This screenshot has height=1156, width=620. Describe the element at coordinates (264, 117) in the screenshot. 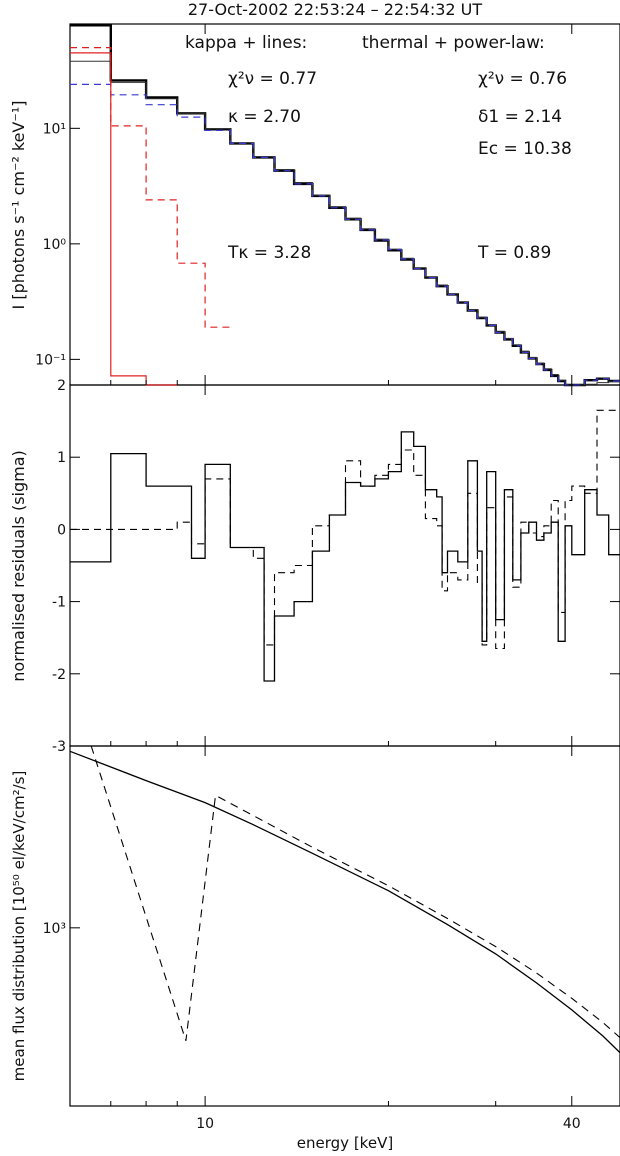

I see `kappa-value: κ = 2.70` at that location.